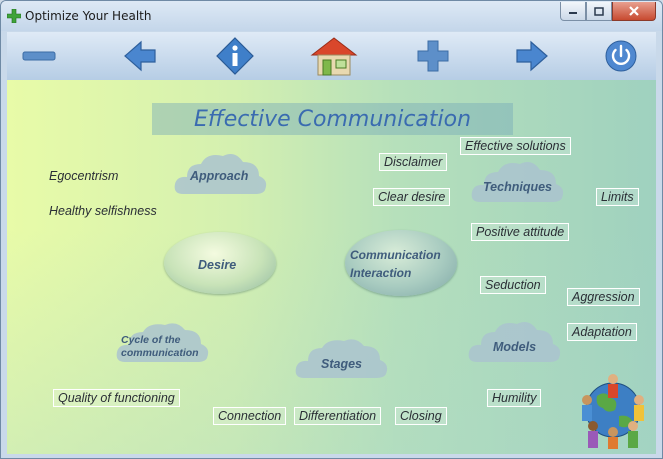  What do you see at coordinates (421, 416) in the screenshot?
I see `closing-label: Closing` at bounding box center [421, 416].